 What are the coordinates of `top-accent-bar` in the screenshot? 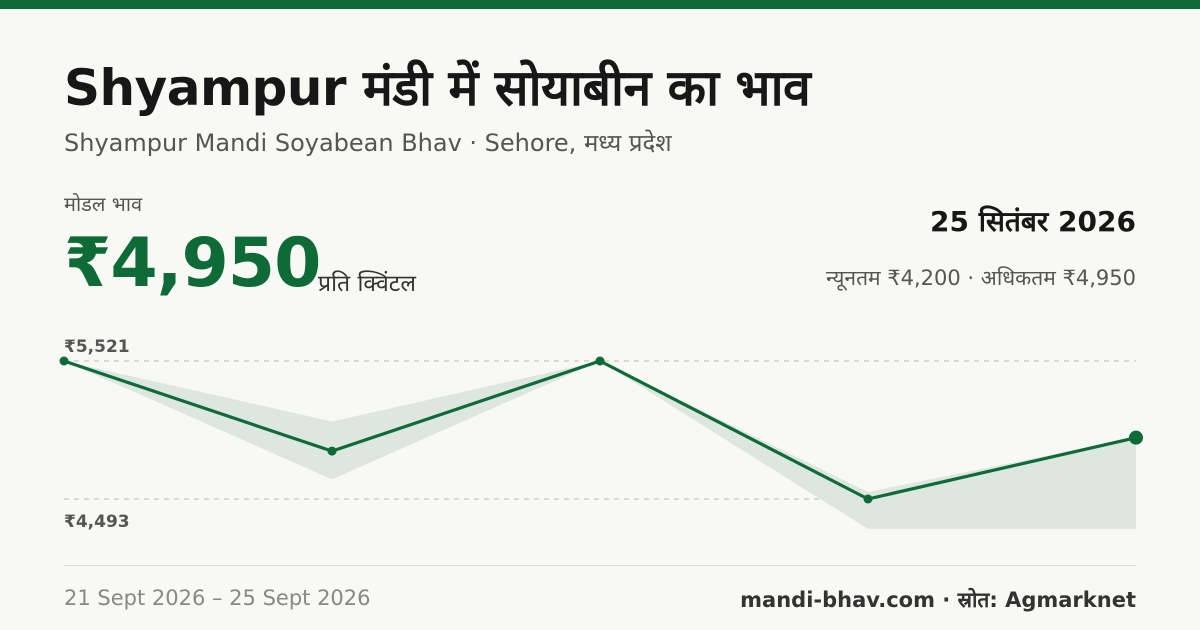 It's located at (600, 4).